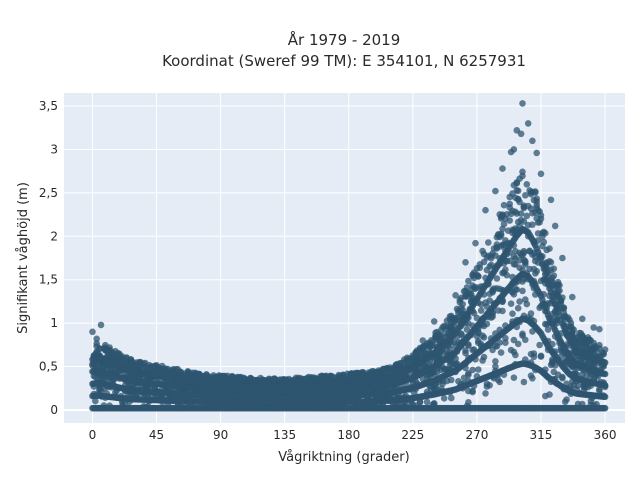 This screenshot has width=640, height=484. What do you see at coordinates (476, 435) in the screenshot?
I see `x-tick-label: 270` at bounding box center [476, 435].